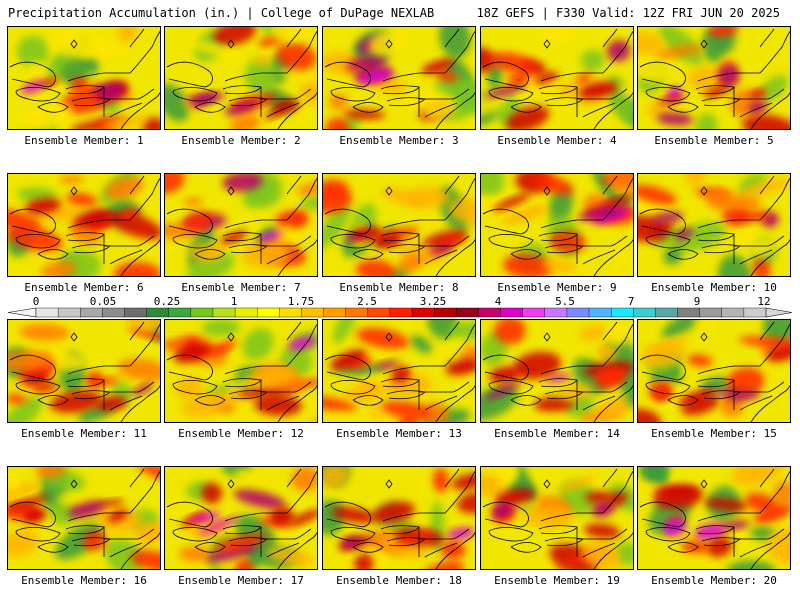 This screenshot has width=800, height=600. Describe the element at coordinates (84, 433) in the screenshot. I see `ensemble-member-label: Ensemble Member: 11` at that location.